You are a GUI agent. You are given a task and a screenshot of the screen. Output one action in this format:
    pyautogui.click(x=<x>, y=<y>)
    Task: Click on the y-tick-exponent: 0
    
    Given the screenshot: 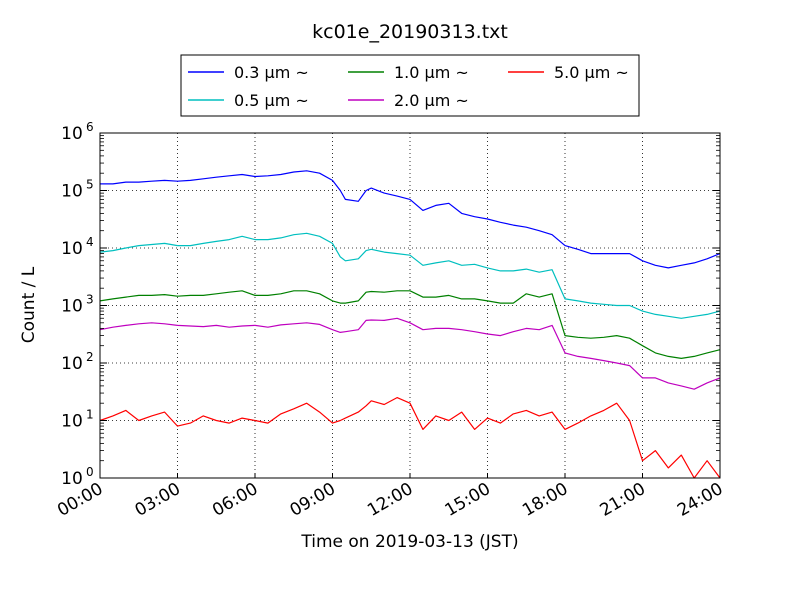 What is the action you would take?
    pyautogui.click(x=90, y=472)
    